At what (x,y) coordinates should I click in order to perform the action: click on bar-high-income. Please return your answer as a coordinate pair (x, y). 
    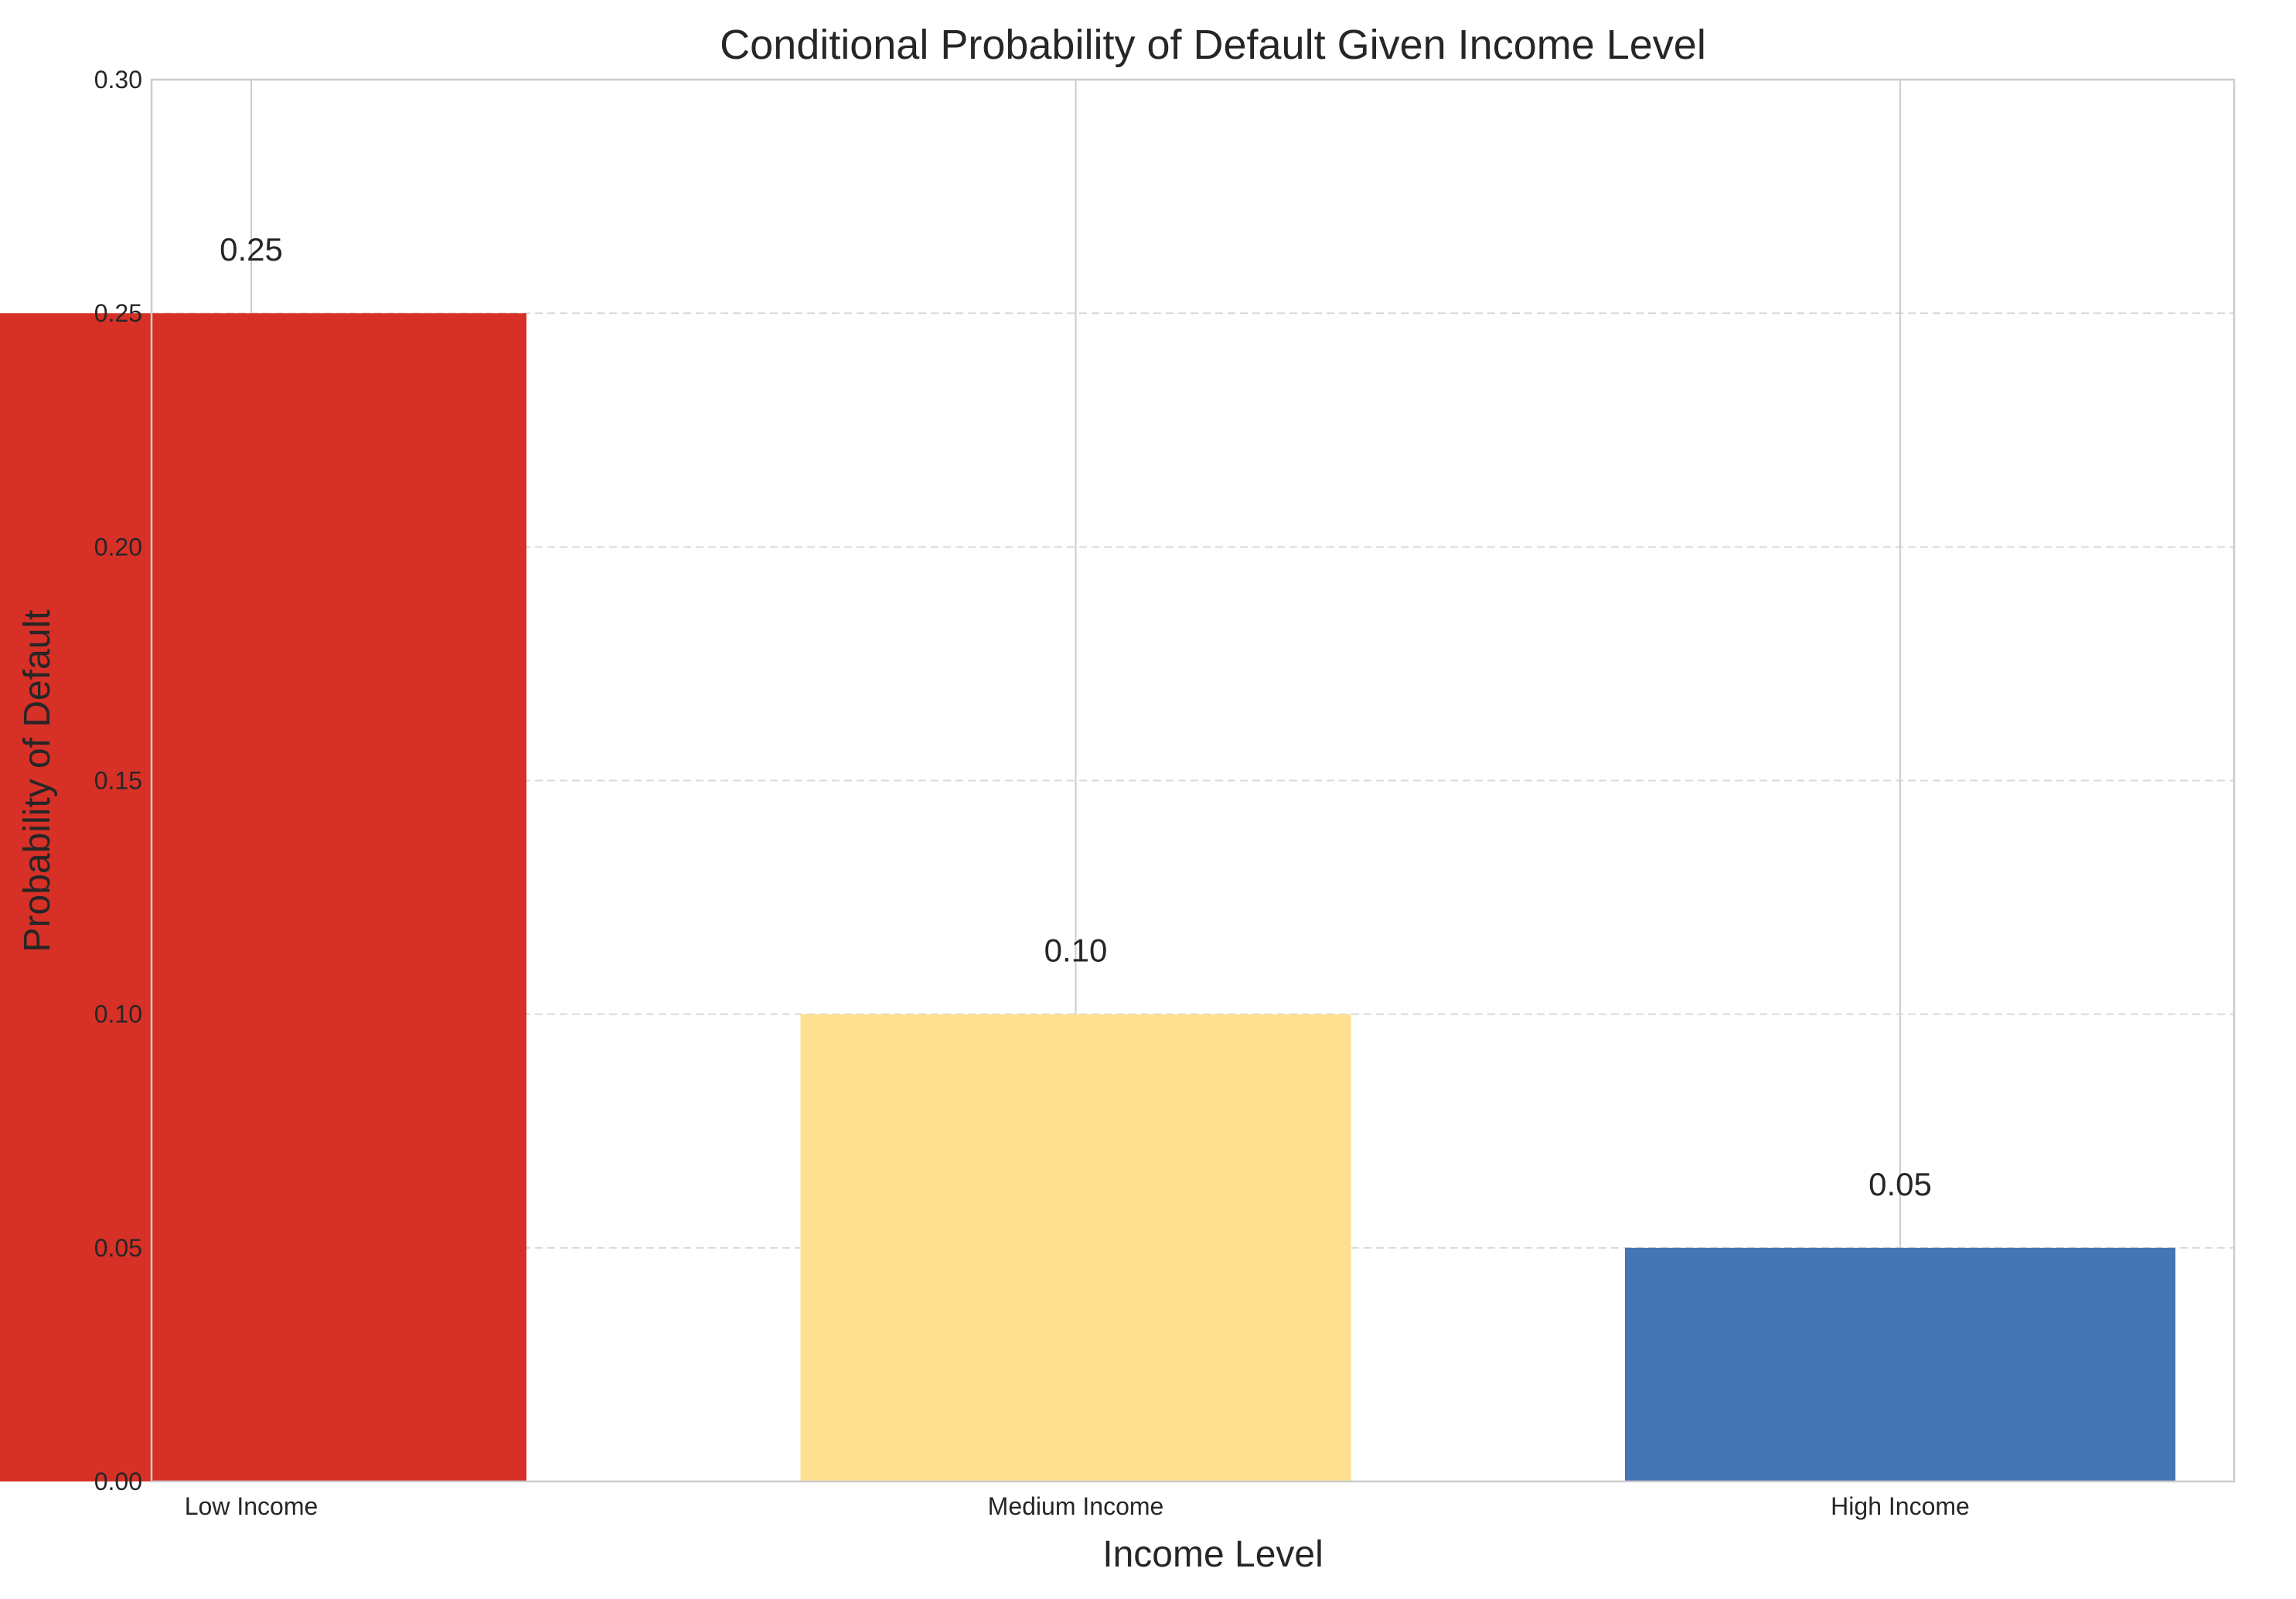
    Looking at the image, I should click on (1900, 1364).